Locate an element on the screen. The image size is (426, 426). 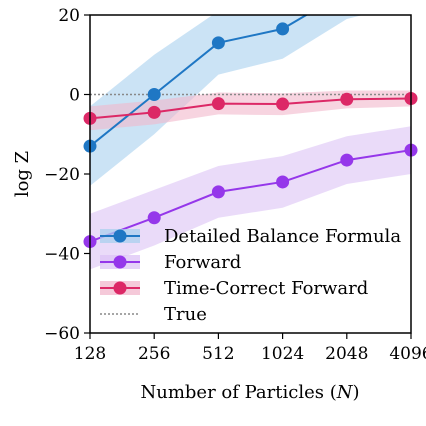
y-axis-label: log Z is located at coordinates (22, 174).